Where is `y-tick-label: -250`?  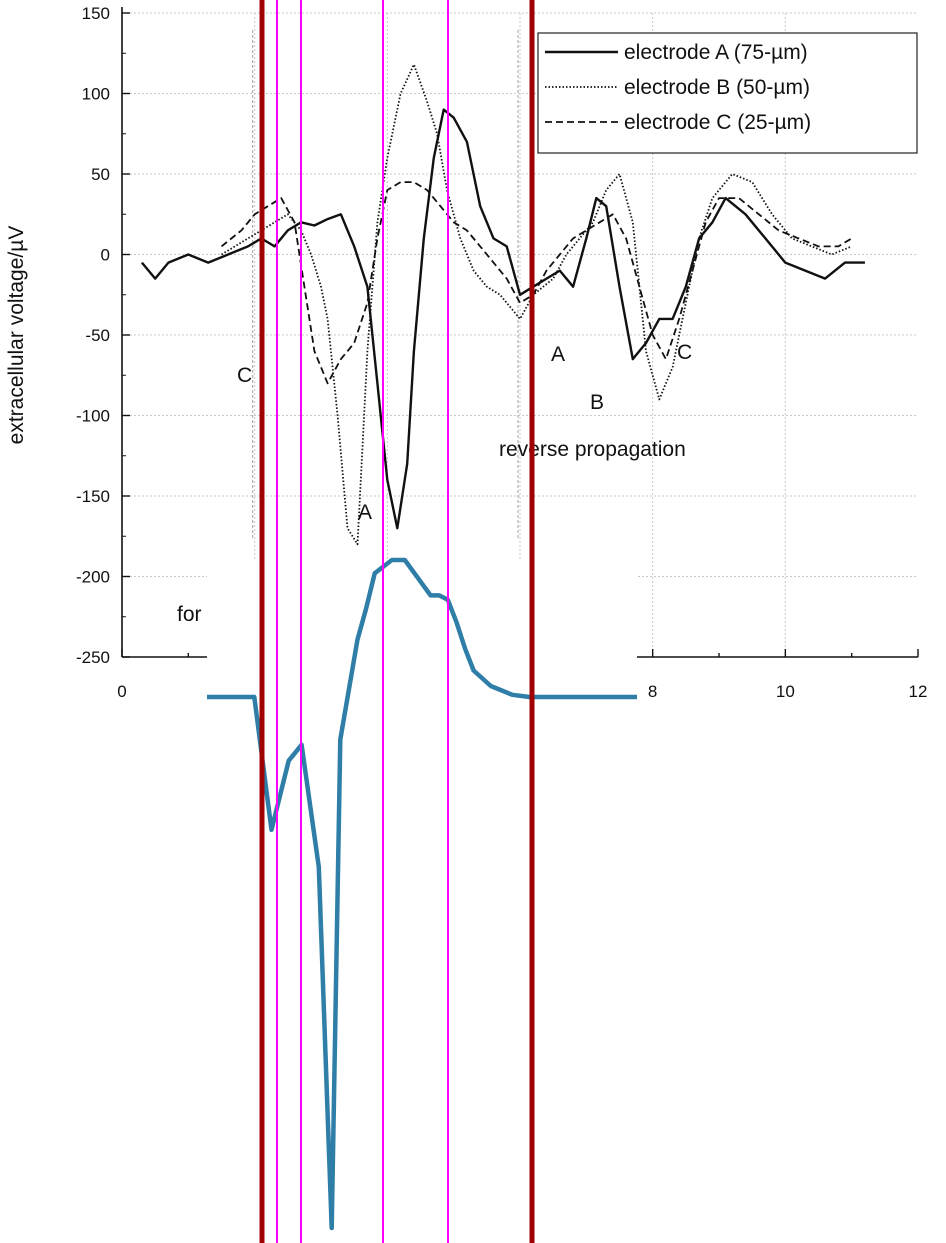
y-tick-label: -250 is located at coordinates (93, 657).